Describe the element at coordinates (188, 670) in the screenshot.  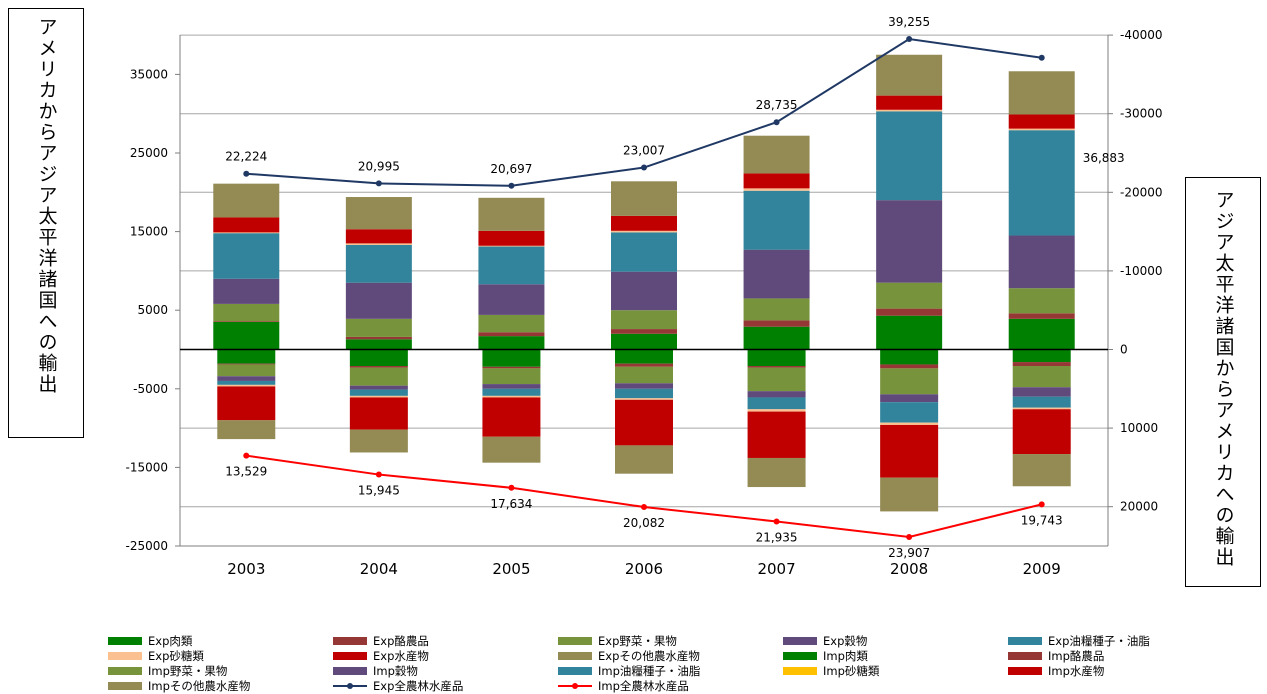
I see `legend-label: Imp野菜・果物` at that location.